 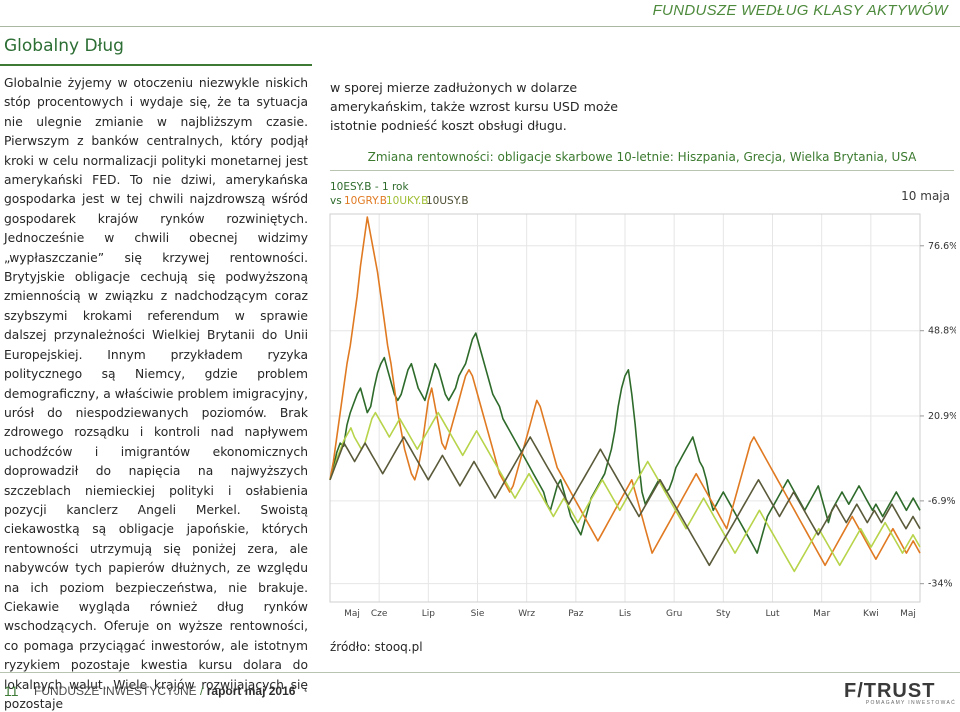 I want to click on chart-source: źródło: stooq.pl, so click(x=376, y=647).